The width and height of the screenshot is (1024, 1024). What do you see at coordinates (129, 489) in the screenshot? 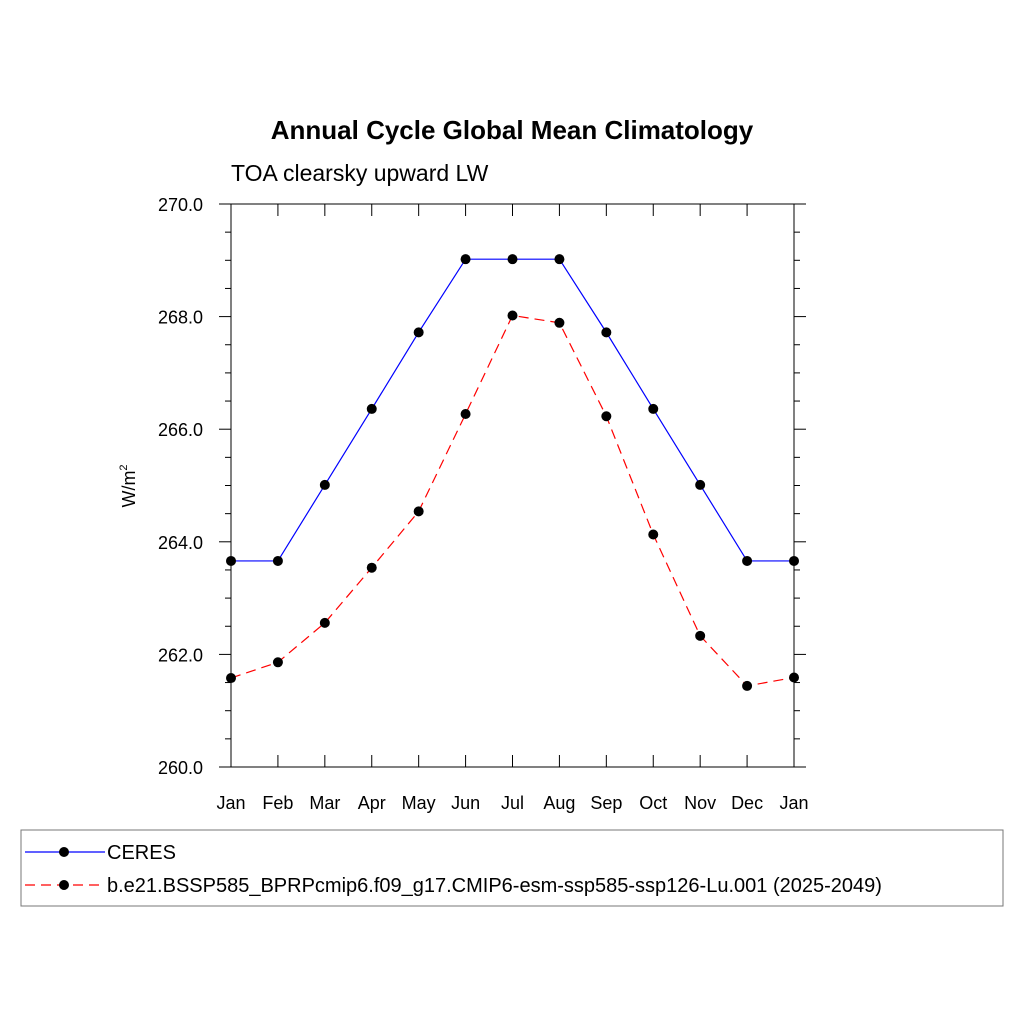
I see `y-axis-label-text: W/m` at bounding box center [129, 489].